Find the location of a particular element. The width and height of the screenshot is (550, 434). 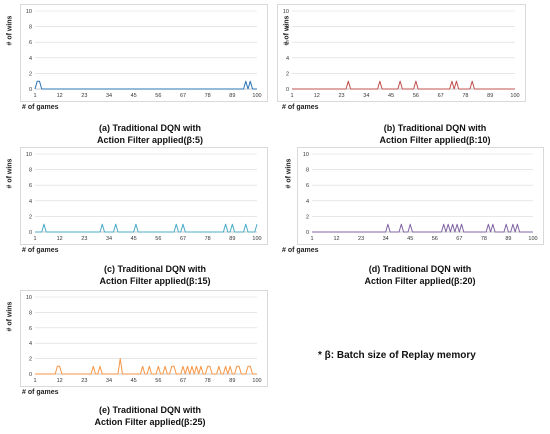

chart-a-svg: 0 2 4 6 8 10 1 12 23 34 45 56 67 78 89 100 is located at coordinates (144, 54).